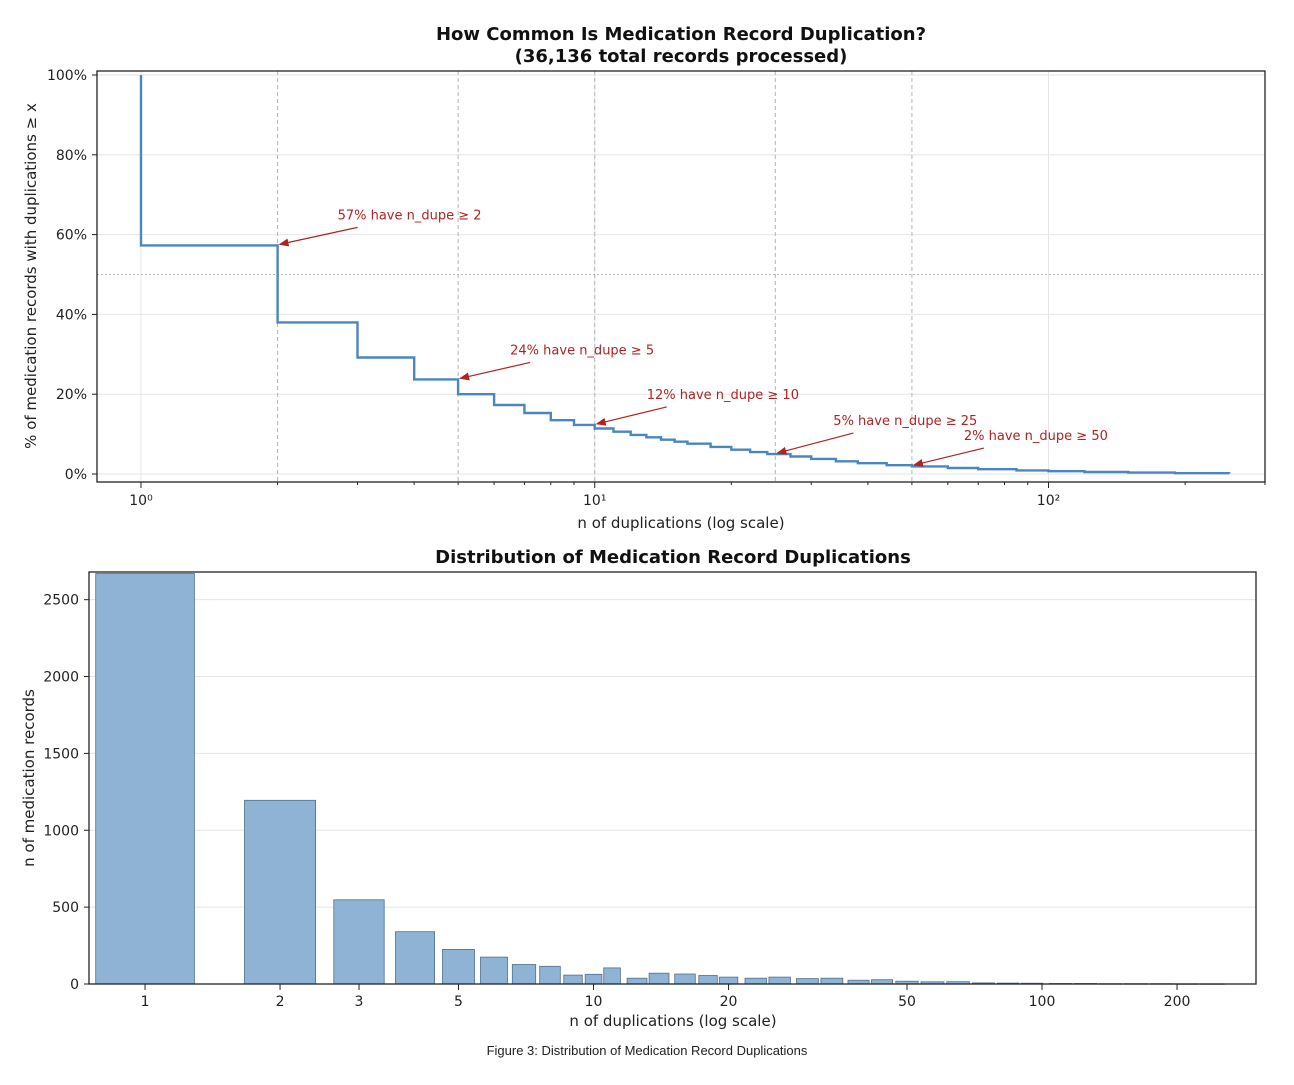 This screenshot has height=1085, width=1294. Describe the element at coordinates (582, 350) in the screenshot. I see `chart1-annotation-label: 24% have n_dupe ≥ 5` at that location.